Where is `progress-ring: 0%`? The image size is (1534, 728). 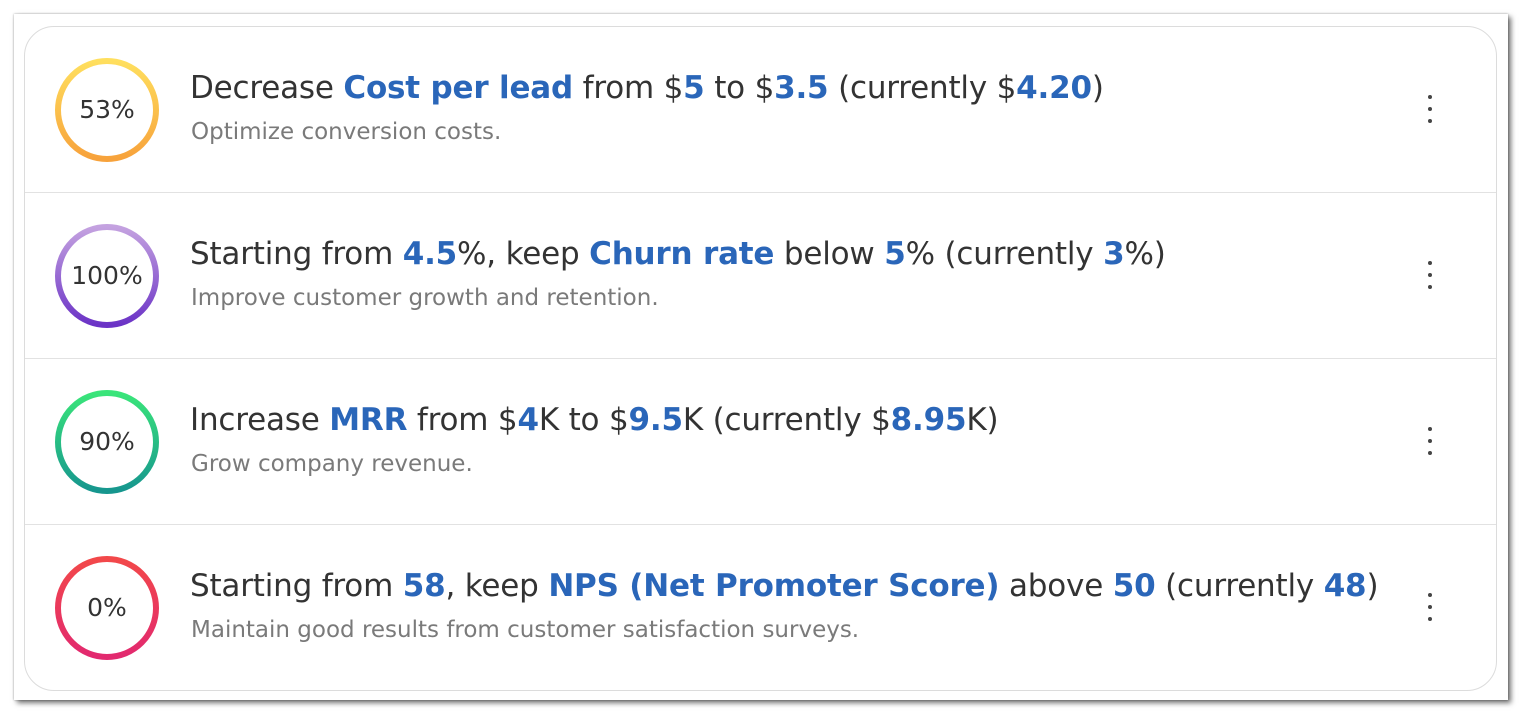
progress-ring: 0% is located at coordinates (107, 608).